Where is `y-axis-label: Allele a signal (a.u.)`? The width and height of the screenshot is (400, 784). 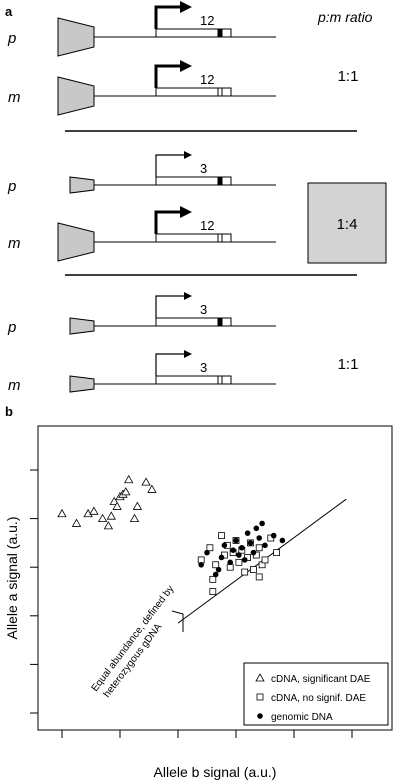 y-axis-label: Allele a signal (a.u.) is located at coordinates (12, 578).